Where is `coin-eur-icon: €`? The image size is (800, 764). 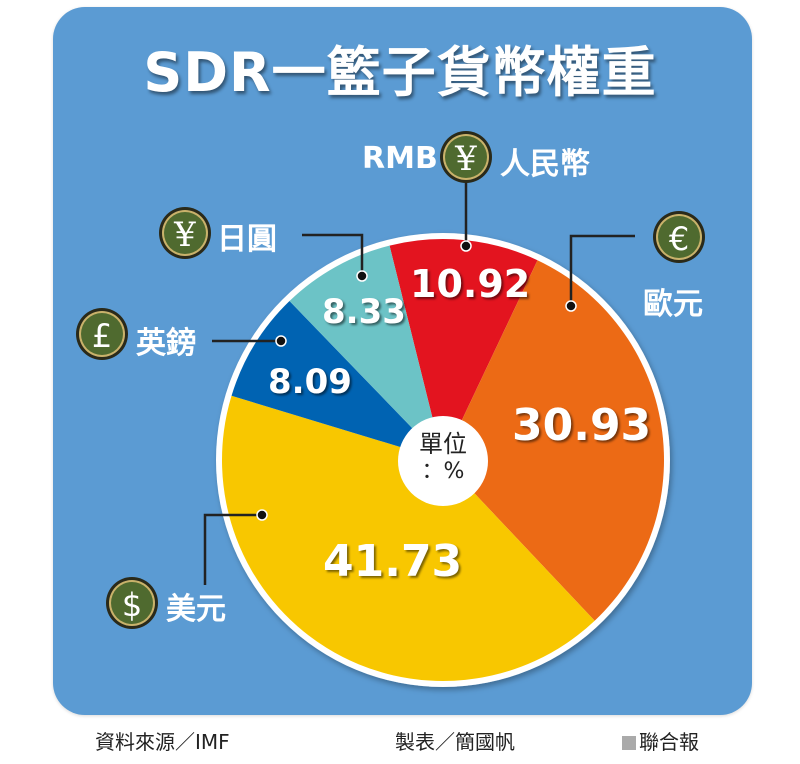
coin-eur-icon: € is located at coordinates (679, 237).